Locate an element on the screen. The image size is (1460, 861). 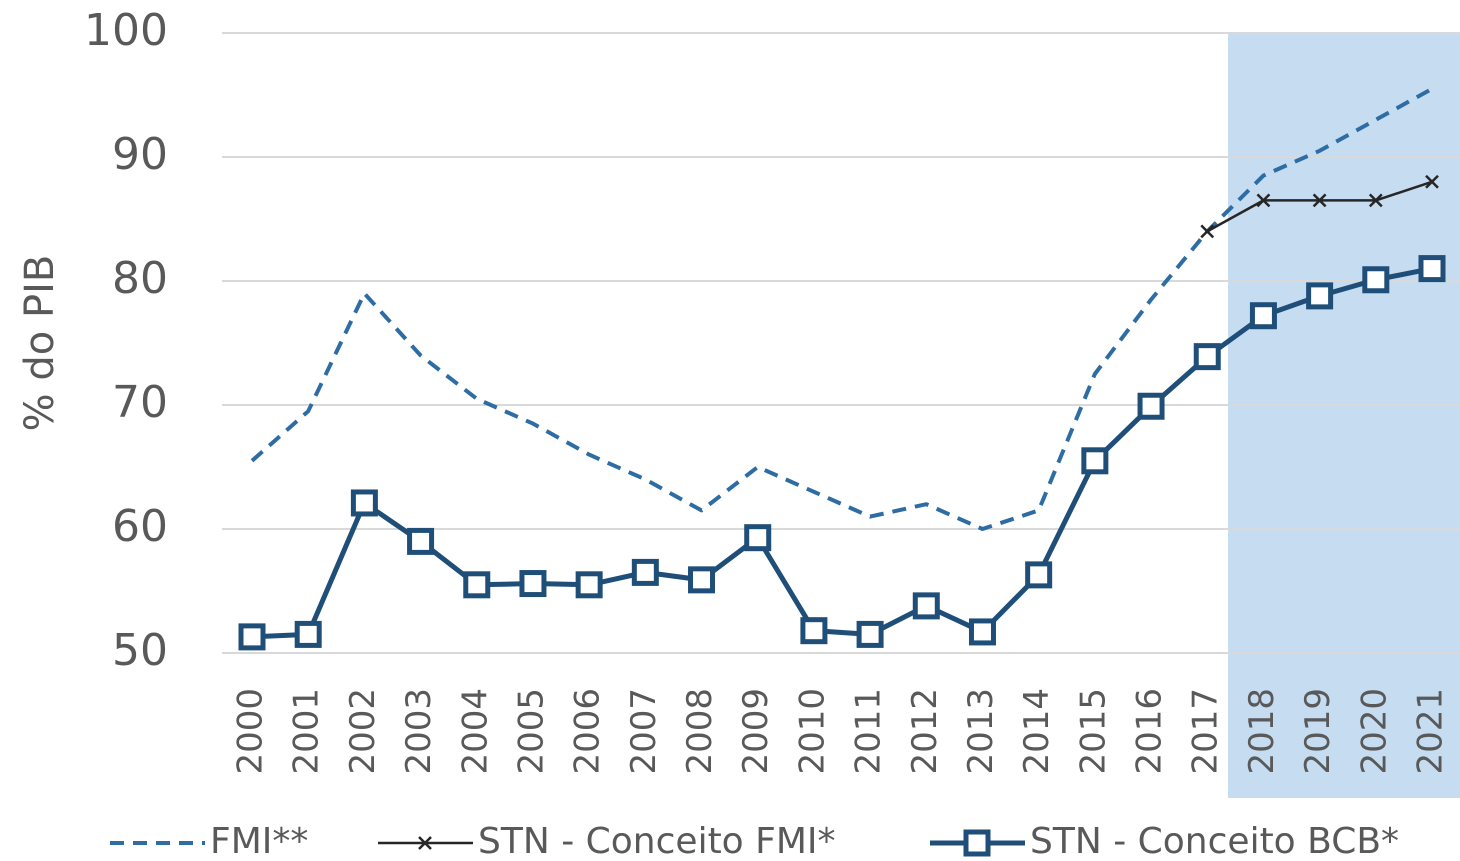
x-tick-label: 2020 is located at coordinates (1374, 731).